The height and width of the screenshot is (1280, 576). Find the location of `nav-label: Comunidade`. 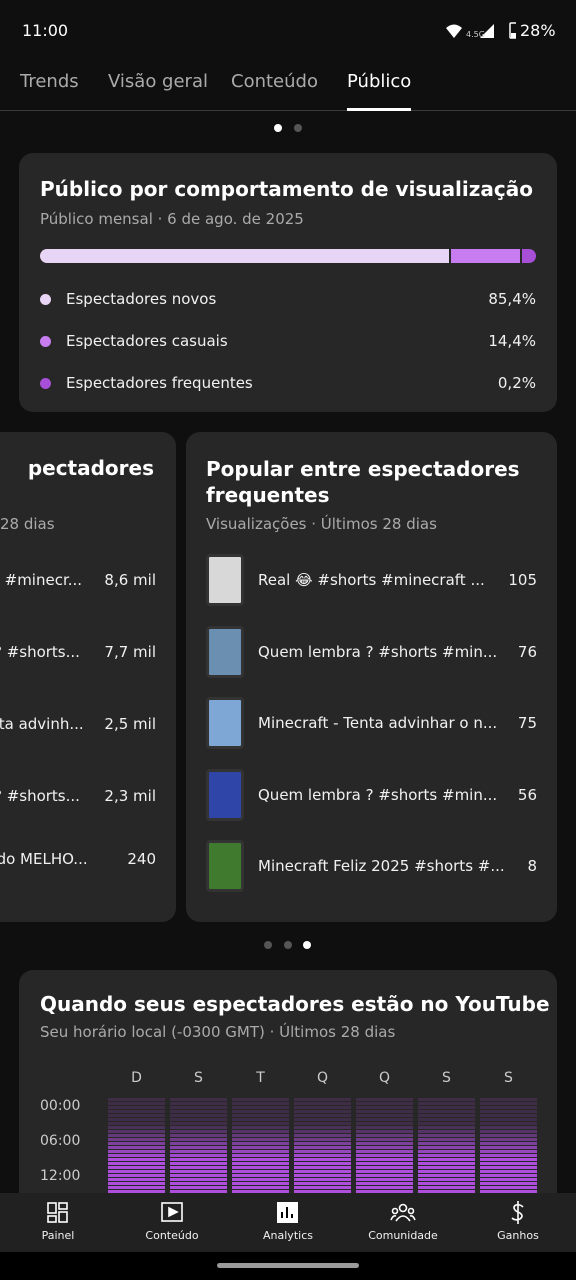

nav-label: Comunidade is located at coordinates (403, 1235).